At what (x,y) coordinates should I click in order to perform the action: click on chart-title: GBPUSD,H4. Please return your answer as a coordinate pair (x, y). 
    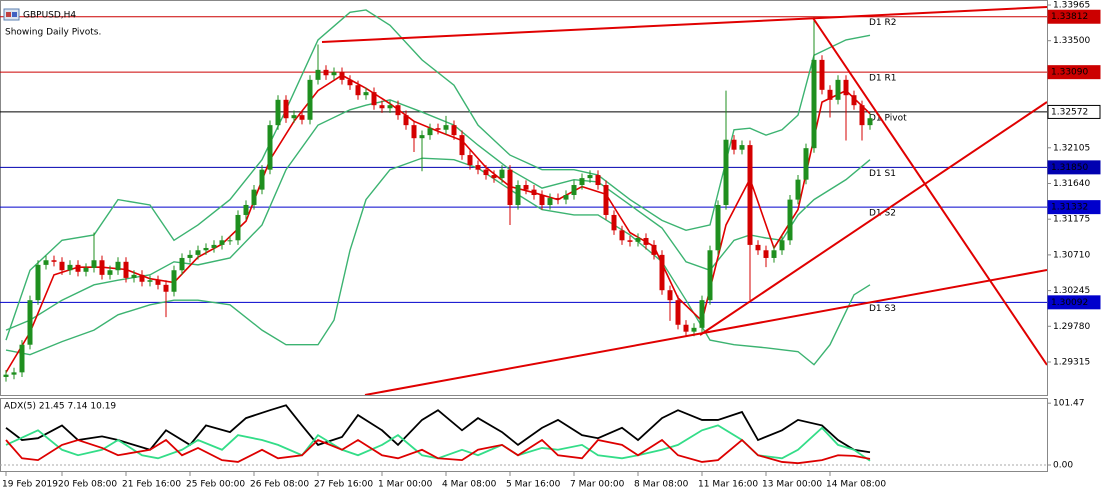
    Looking at the image, I should click on (49, 16).